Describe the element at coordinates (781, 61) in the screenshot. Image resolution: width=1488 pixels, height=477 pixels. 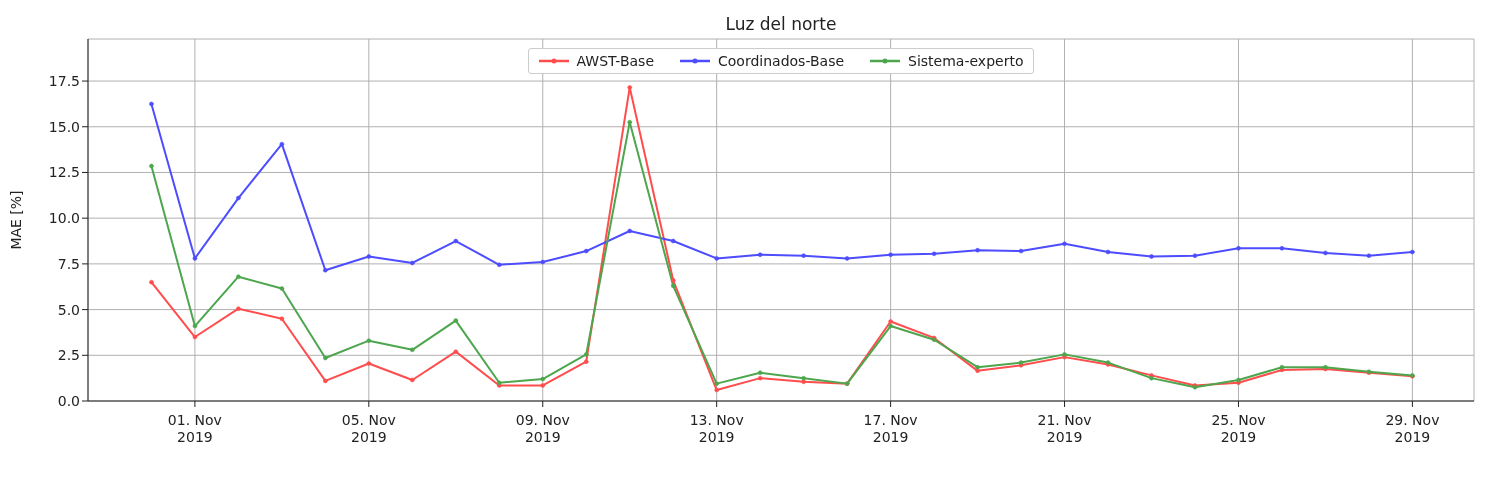
I see `legend-label: Coordinados-Base` at that location.